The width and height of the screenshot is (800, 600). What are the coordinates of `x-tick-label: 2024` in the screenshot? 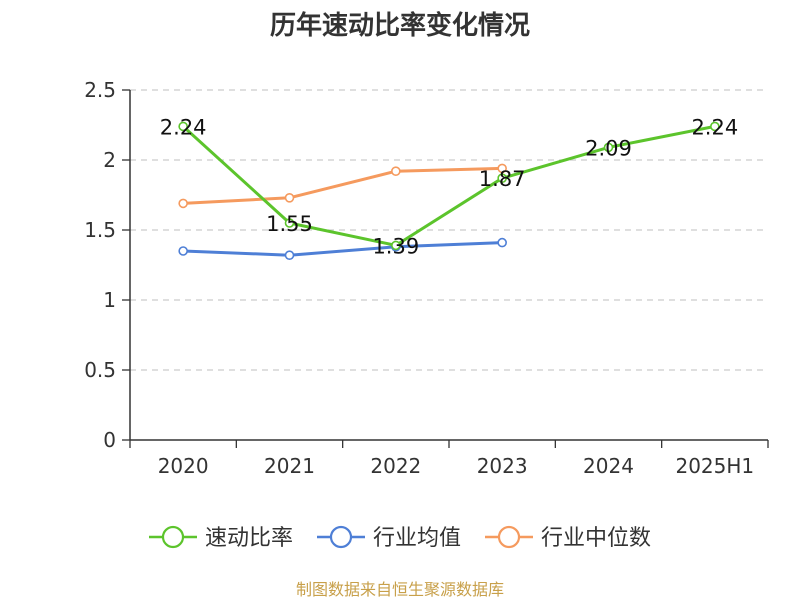 It's located at (608, 466).